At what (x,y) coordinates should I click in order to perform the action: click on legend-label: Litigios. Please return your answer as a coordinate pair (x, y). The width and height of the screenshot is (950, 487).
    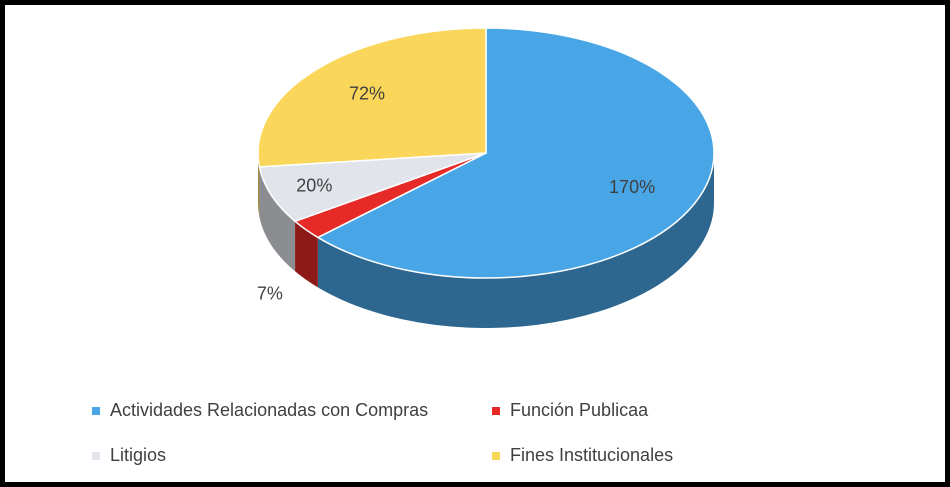
    Looking at the image, I should click on (138, 455).